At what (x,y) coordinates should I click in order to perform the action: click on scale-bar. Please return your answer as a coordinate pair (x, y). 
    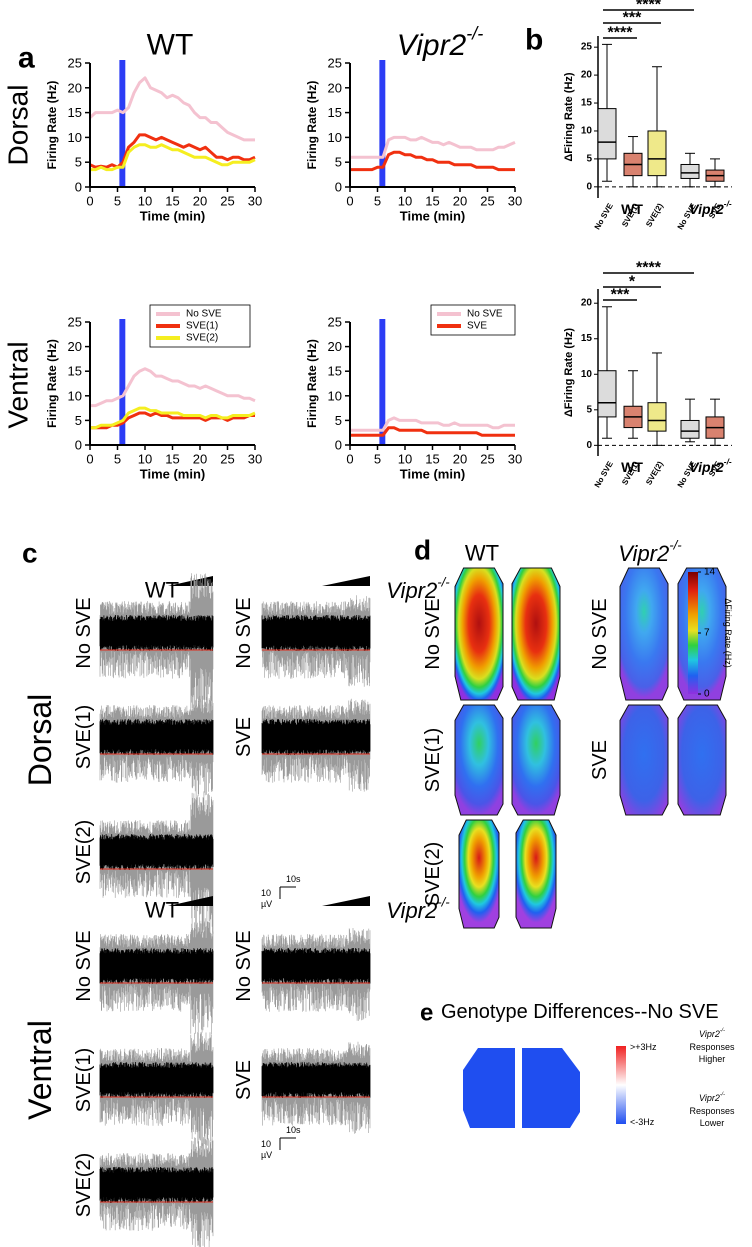
    Looking at the image, I should click on (287, 892).